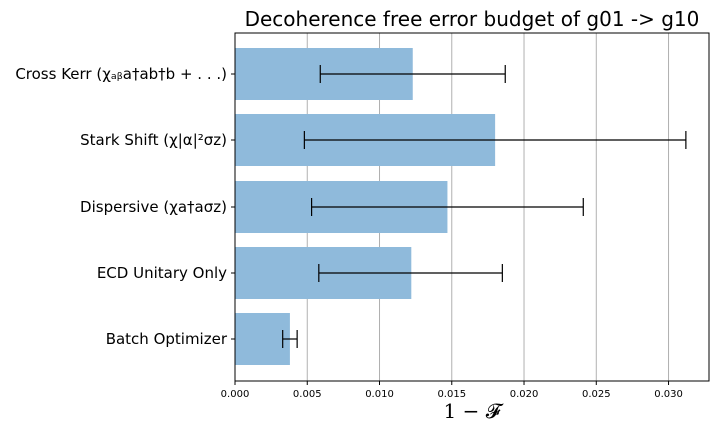  What do you see at coordinates (235, 394) in the screenshot?
I see `x-tick-label: 0.000` at bounding box center [235, 394].